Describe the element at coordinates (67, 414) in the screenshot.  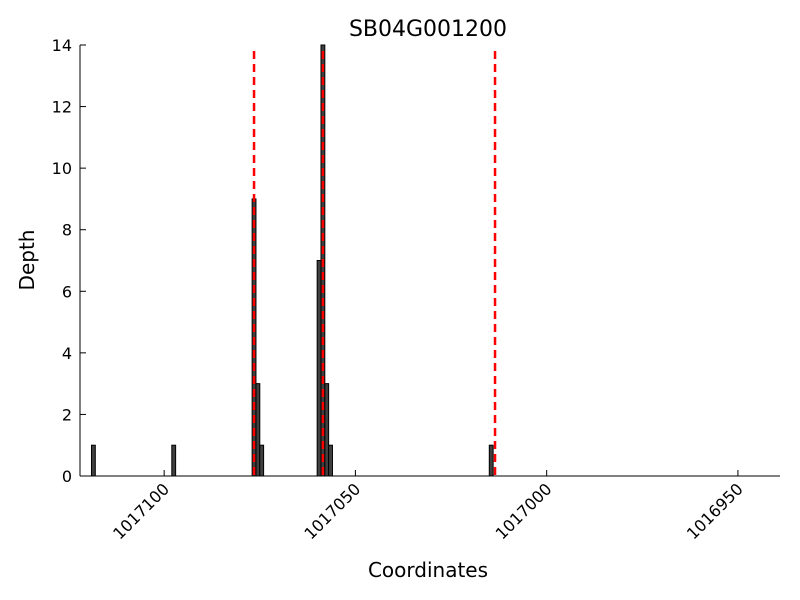
I see `y-tick-label-1: 2` at that location.